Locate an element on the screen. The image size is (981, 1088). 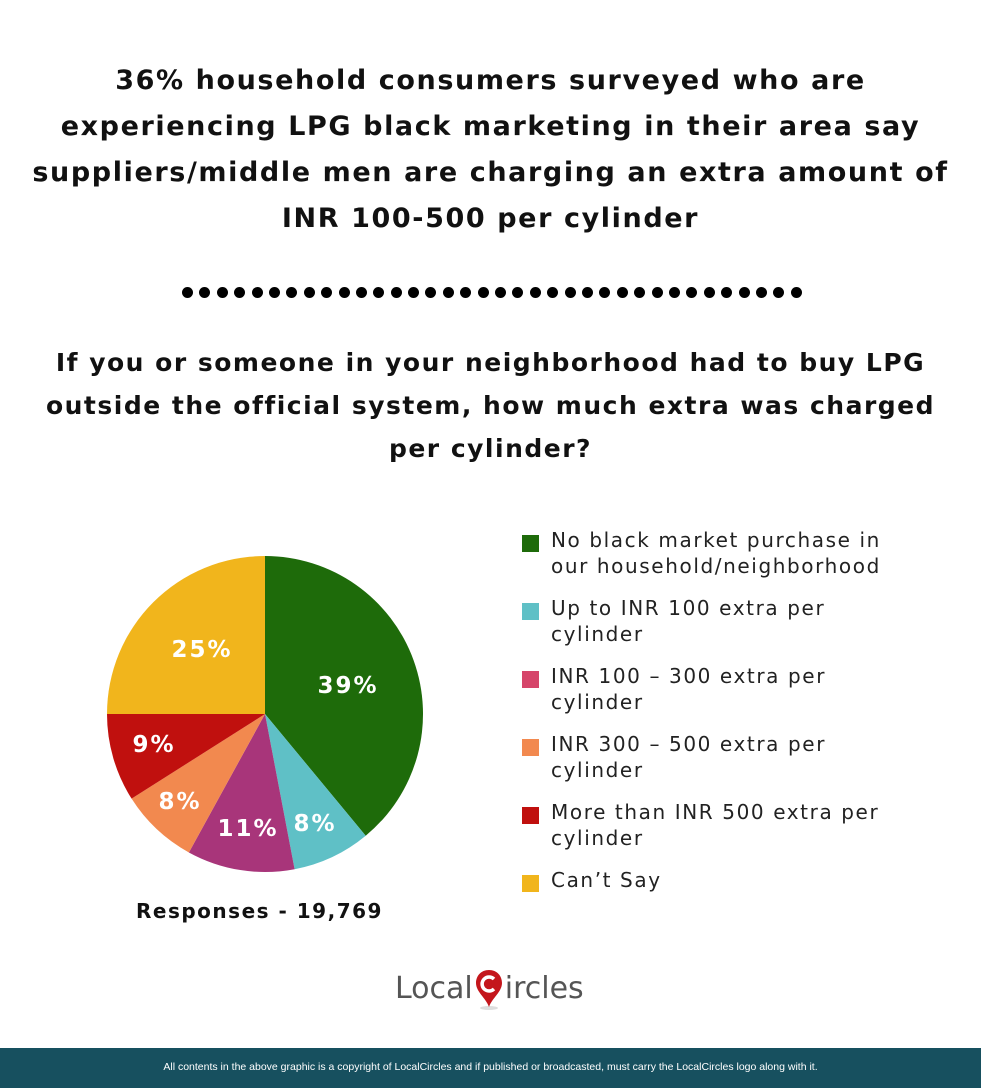
location-pin-icon is located at coordinates (489, 989).